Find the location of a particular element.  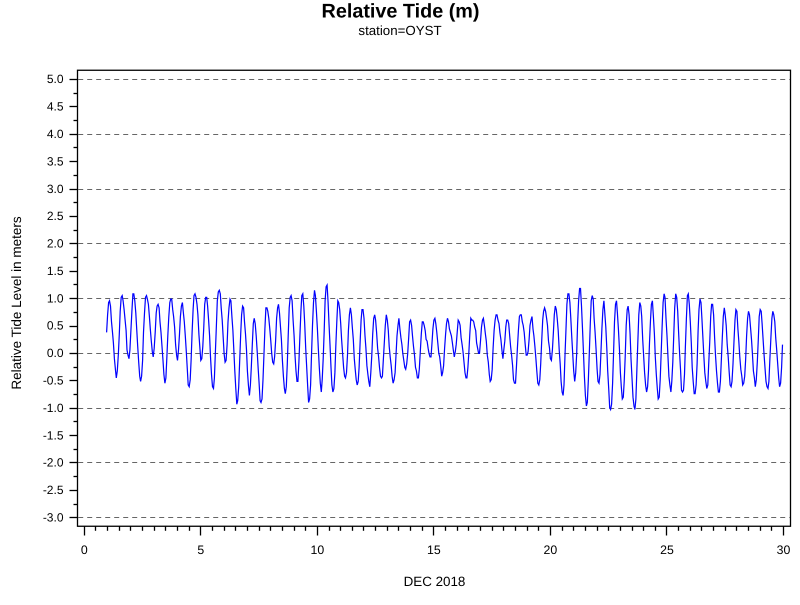

svg-text: DEC 2018 is located at coordinates (435, 581).